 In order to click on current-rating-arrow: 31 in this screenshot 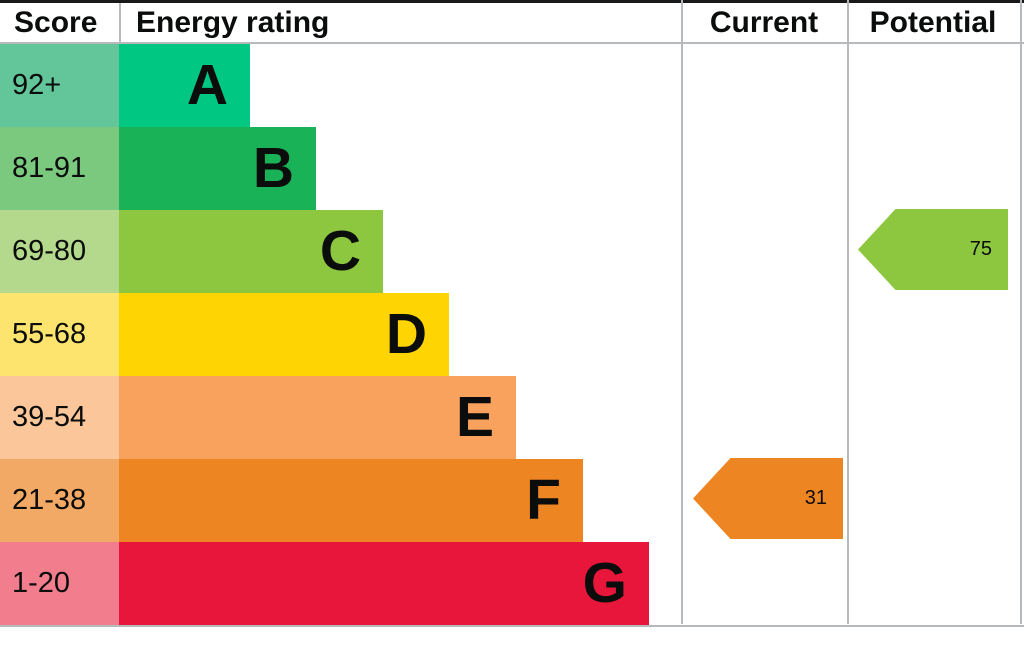, I will do `click(768, 498)`.